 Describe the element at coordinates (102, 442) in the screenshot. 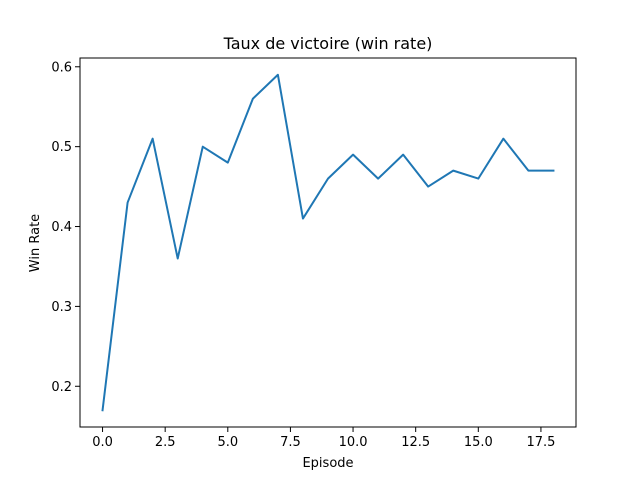

I see `x-tick-label: 0.0` at that location.